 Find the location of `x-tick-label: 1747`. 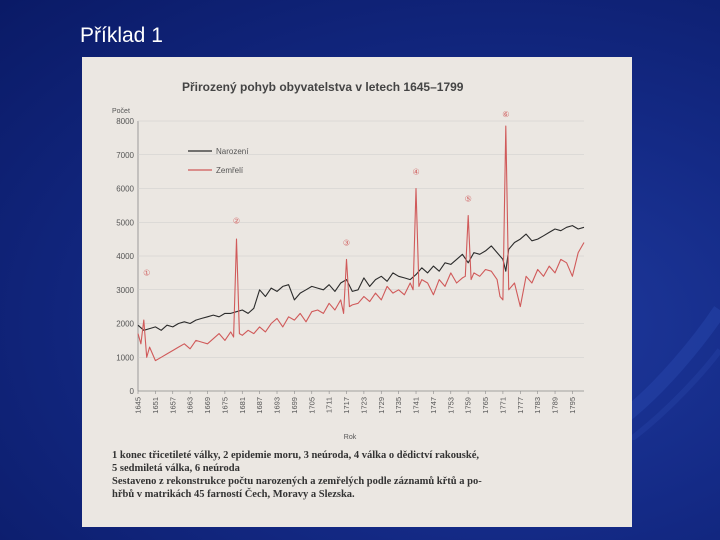

x-tick-label: 1747 is located at coordinates (433, 405).